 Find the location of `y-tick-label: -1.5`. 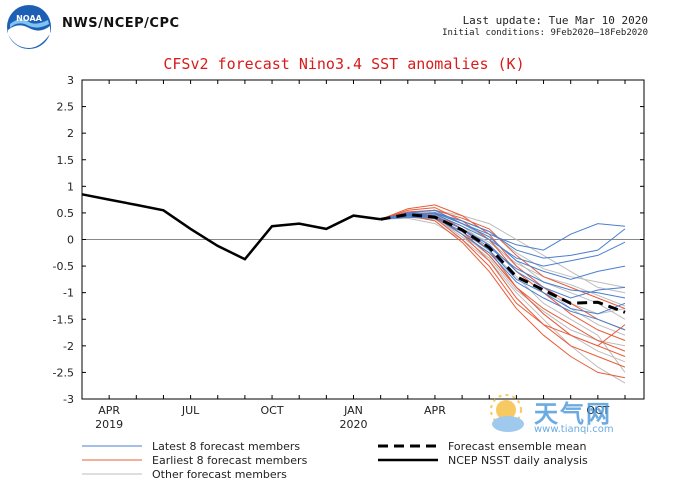

y-tick-label: -1.5 is located at coordinates (63, 319).